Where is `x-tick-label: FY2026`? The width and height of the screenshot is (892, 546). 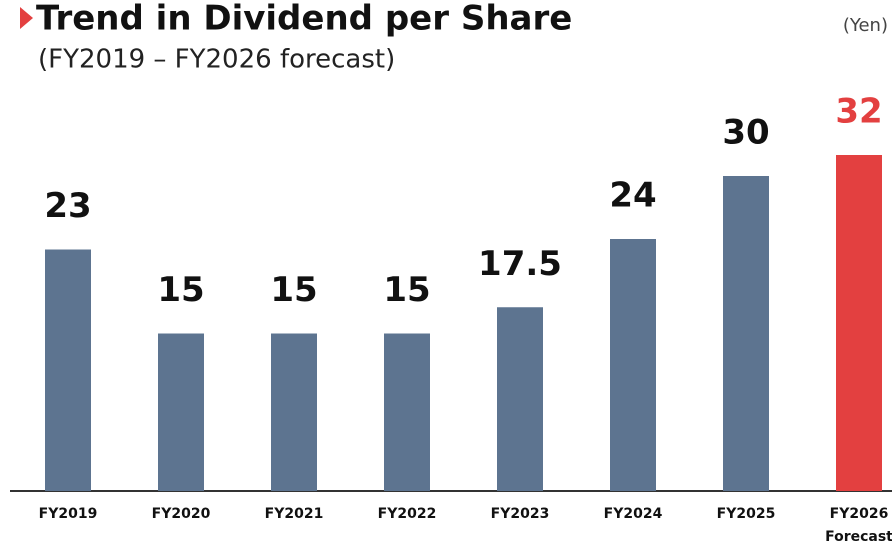
x-tick-label: FY2026 is located at coordinates (859, 514).